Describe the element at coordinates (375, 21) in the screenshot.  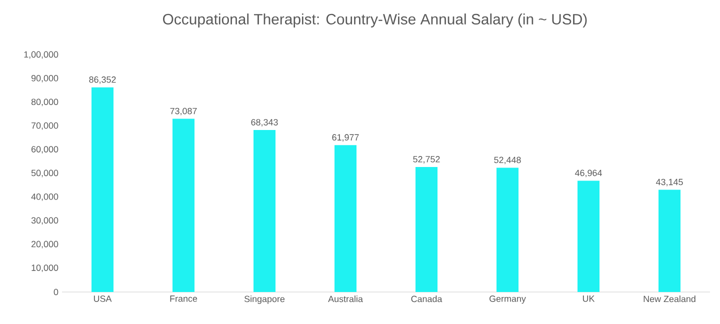
I see `chart-title: Occupational Therapist: Country-Wise Annual Salary (in ~ USD)` at that location.